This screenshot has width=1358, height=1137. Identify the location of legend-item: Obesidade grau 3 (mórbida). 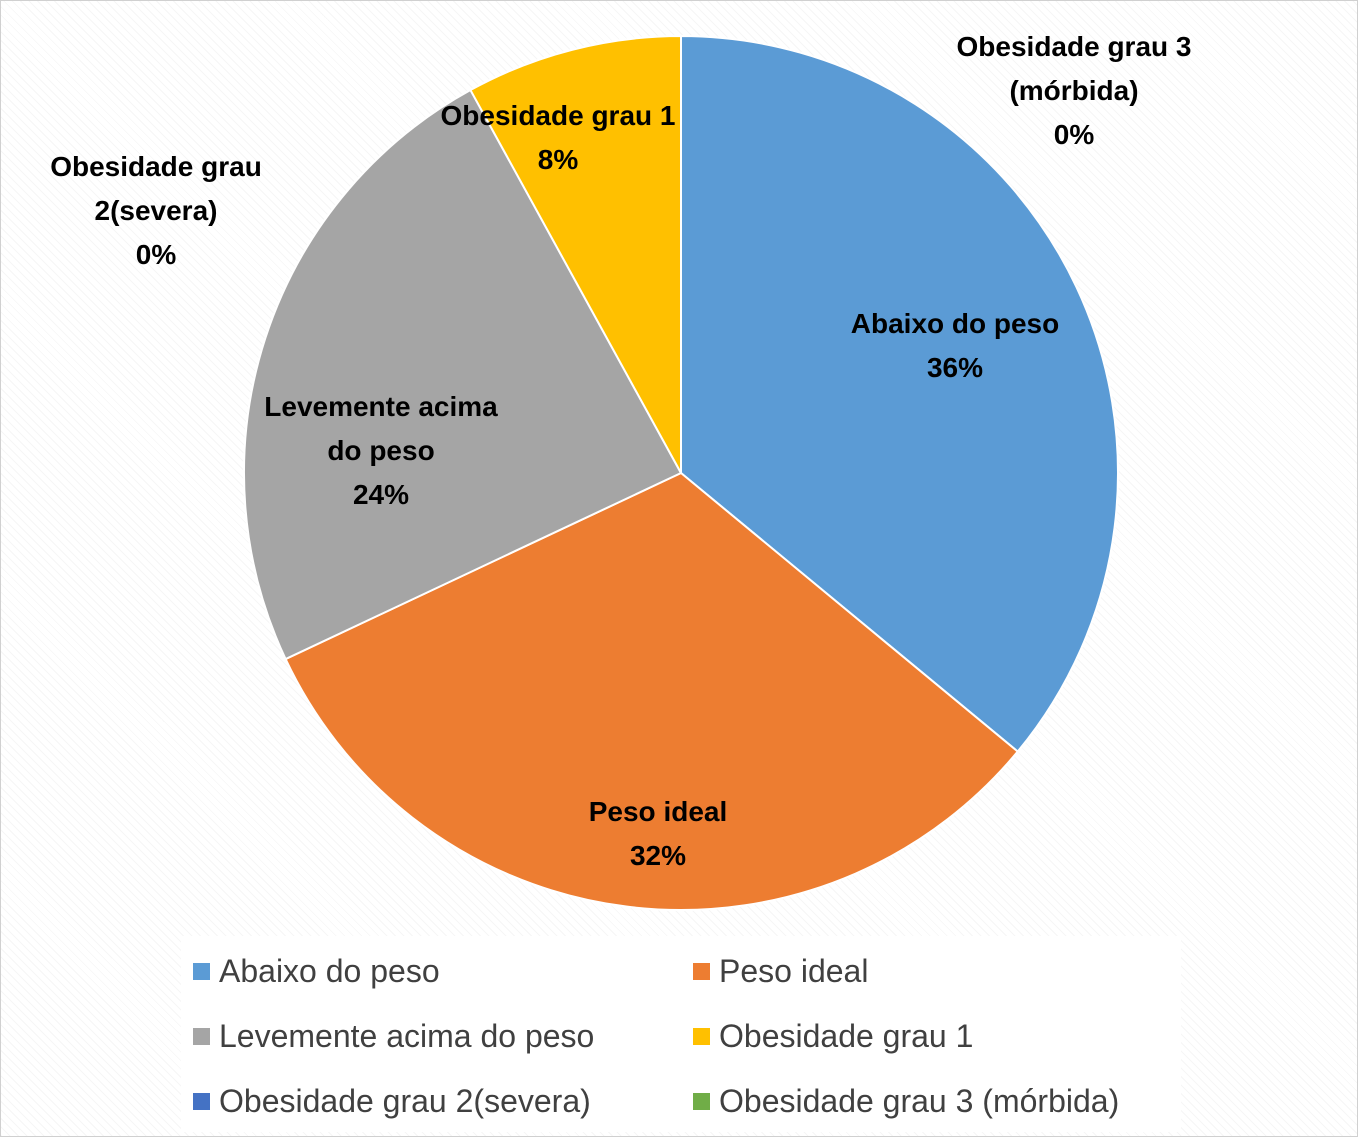
(906, 1101).